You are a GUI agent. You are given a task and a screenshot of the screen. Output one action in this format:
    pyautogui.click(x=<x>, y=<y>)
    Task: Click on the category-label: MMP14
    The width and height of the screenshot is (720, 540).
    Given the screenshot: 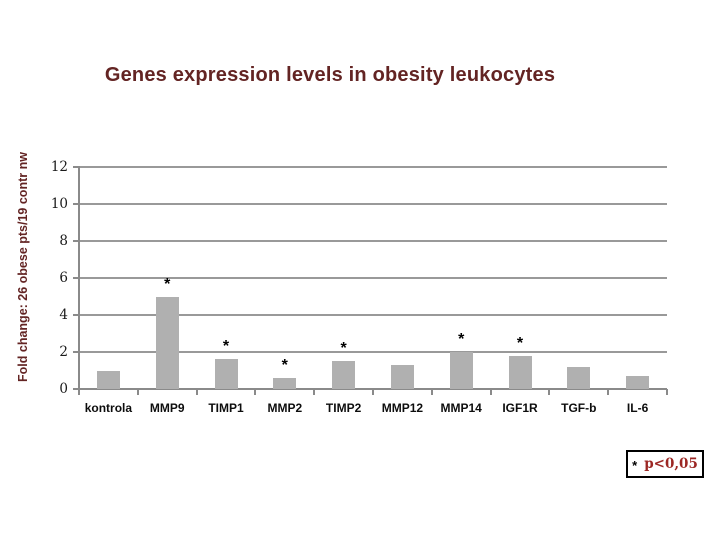 What is the action you would take?
    pyautogui.click(x=461, y=408)
    